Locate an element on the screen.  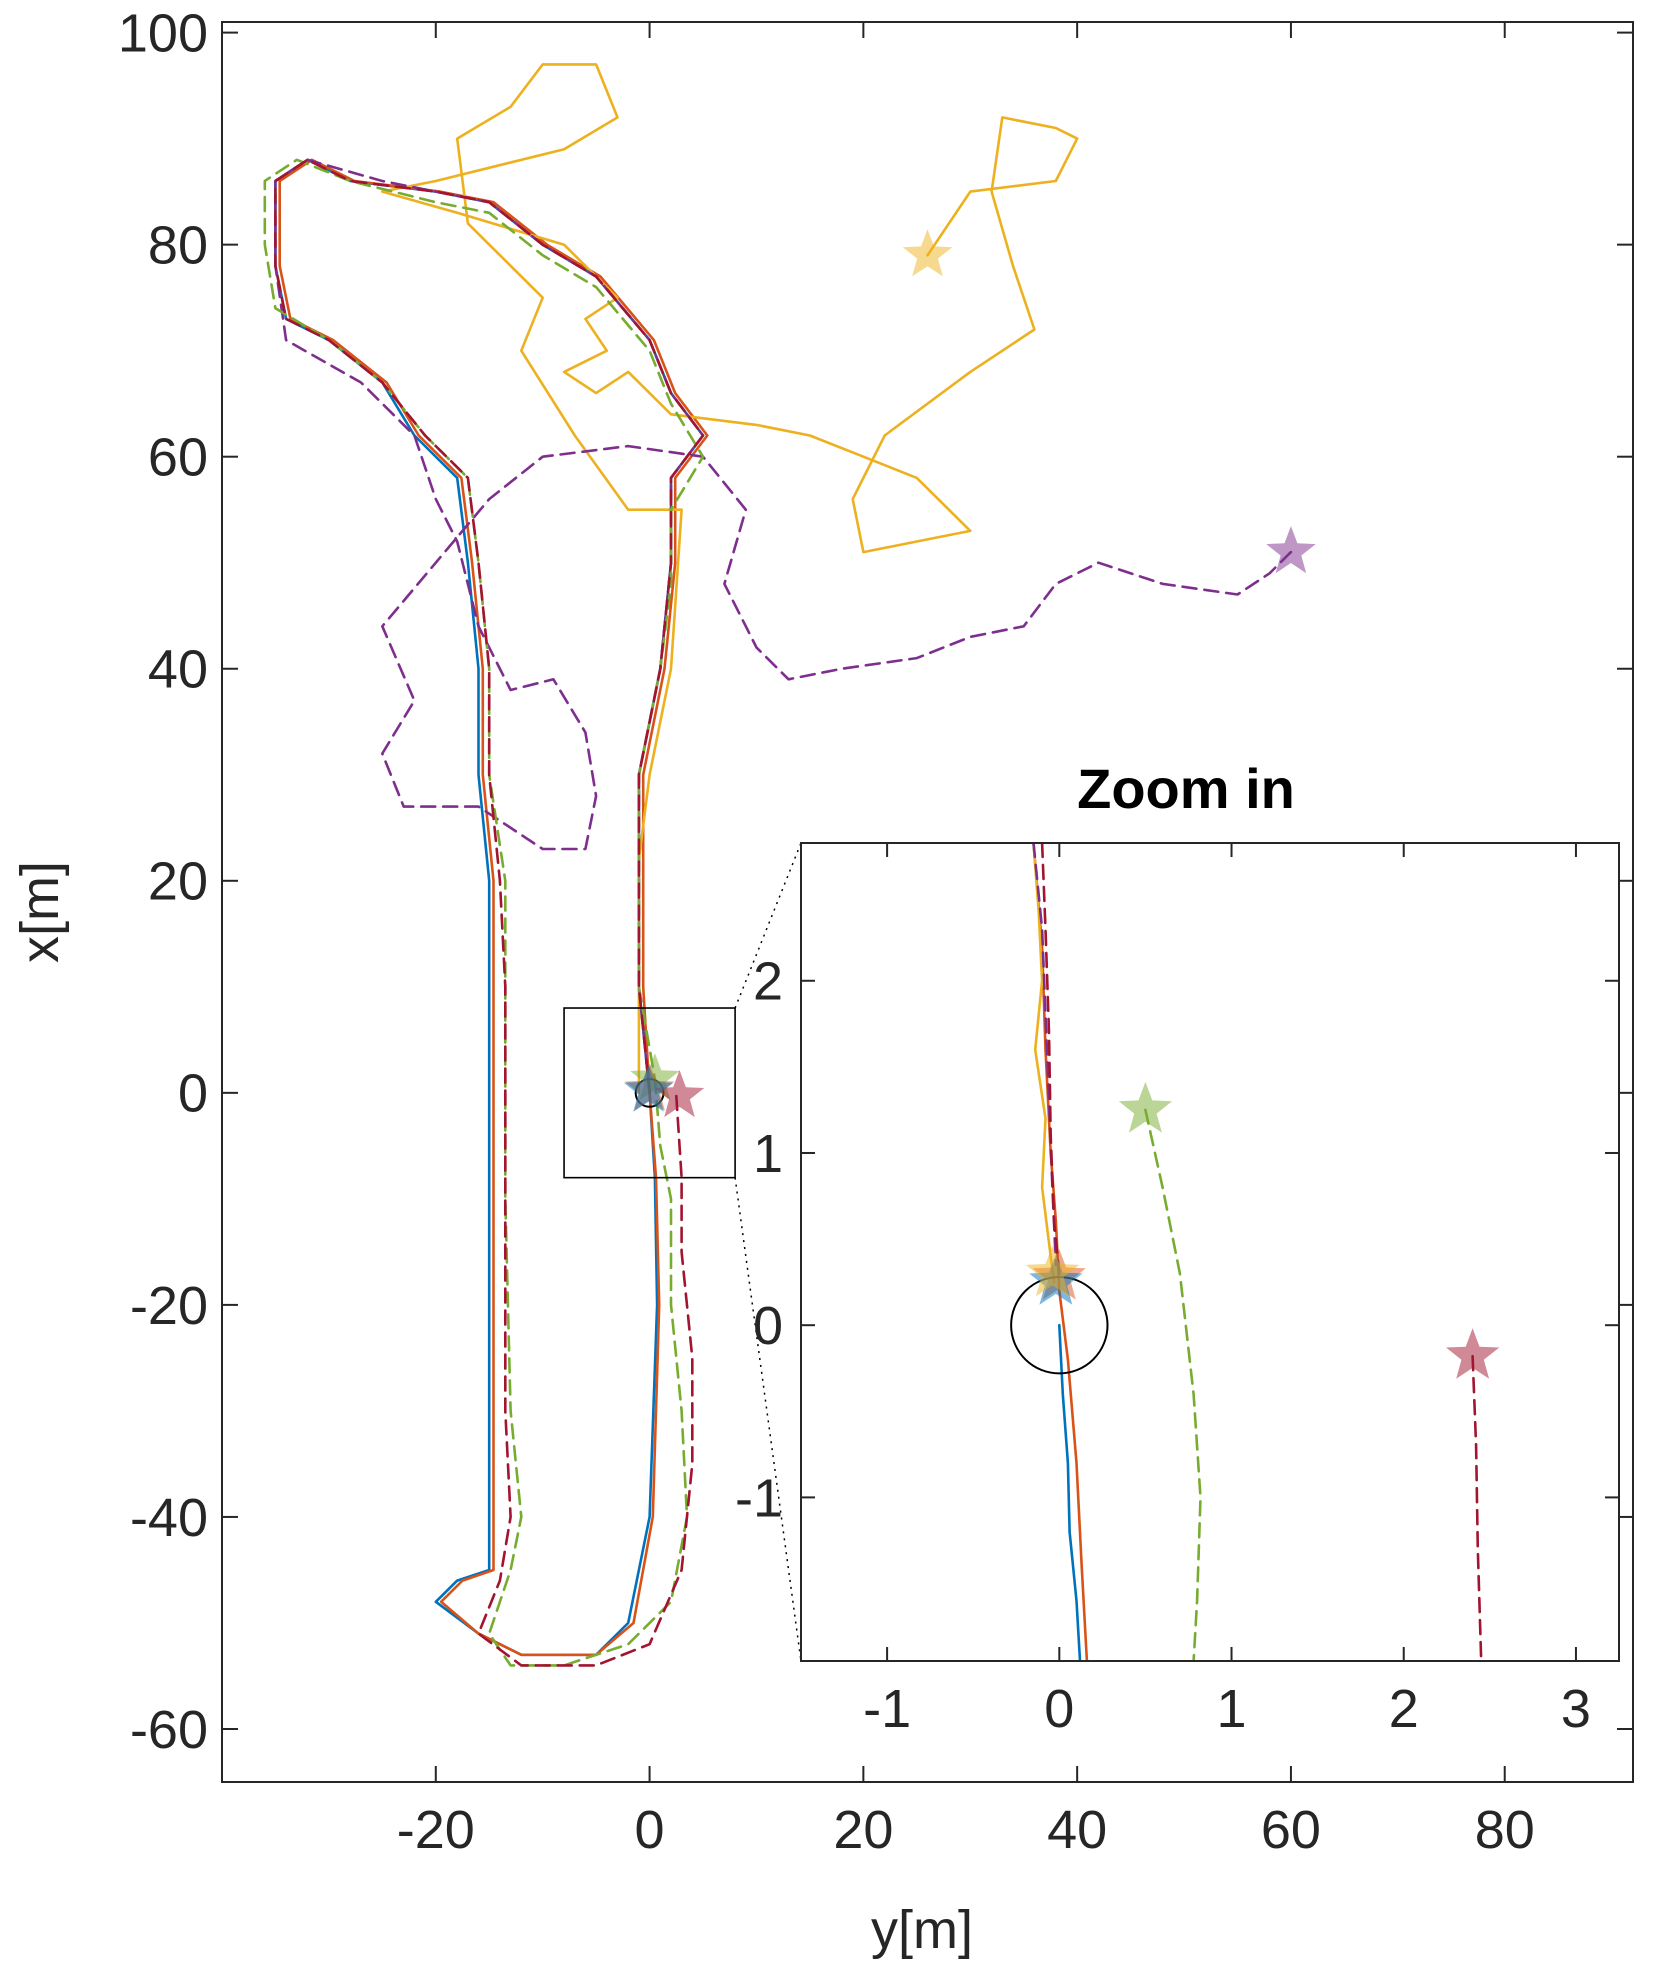
main-y-tick-label-4: 20 is located at coordinates (178, 882).